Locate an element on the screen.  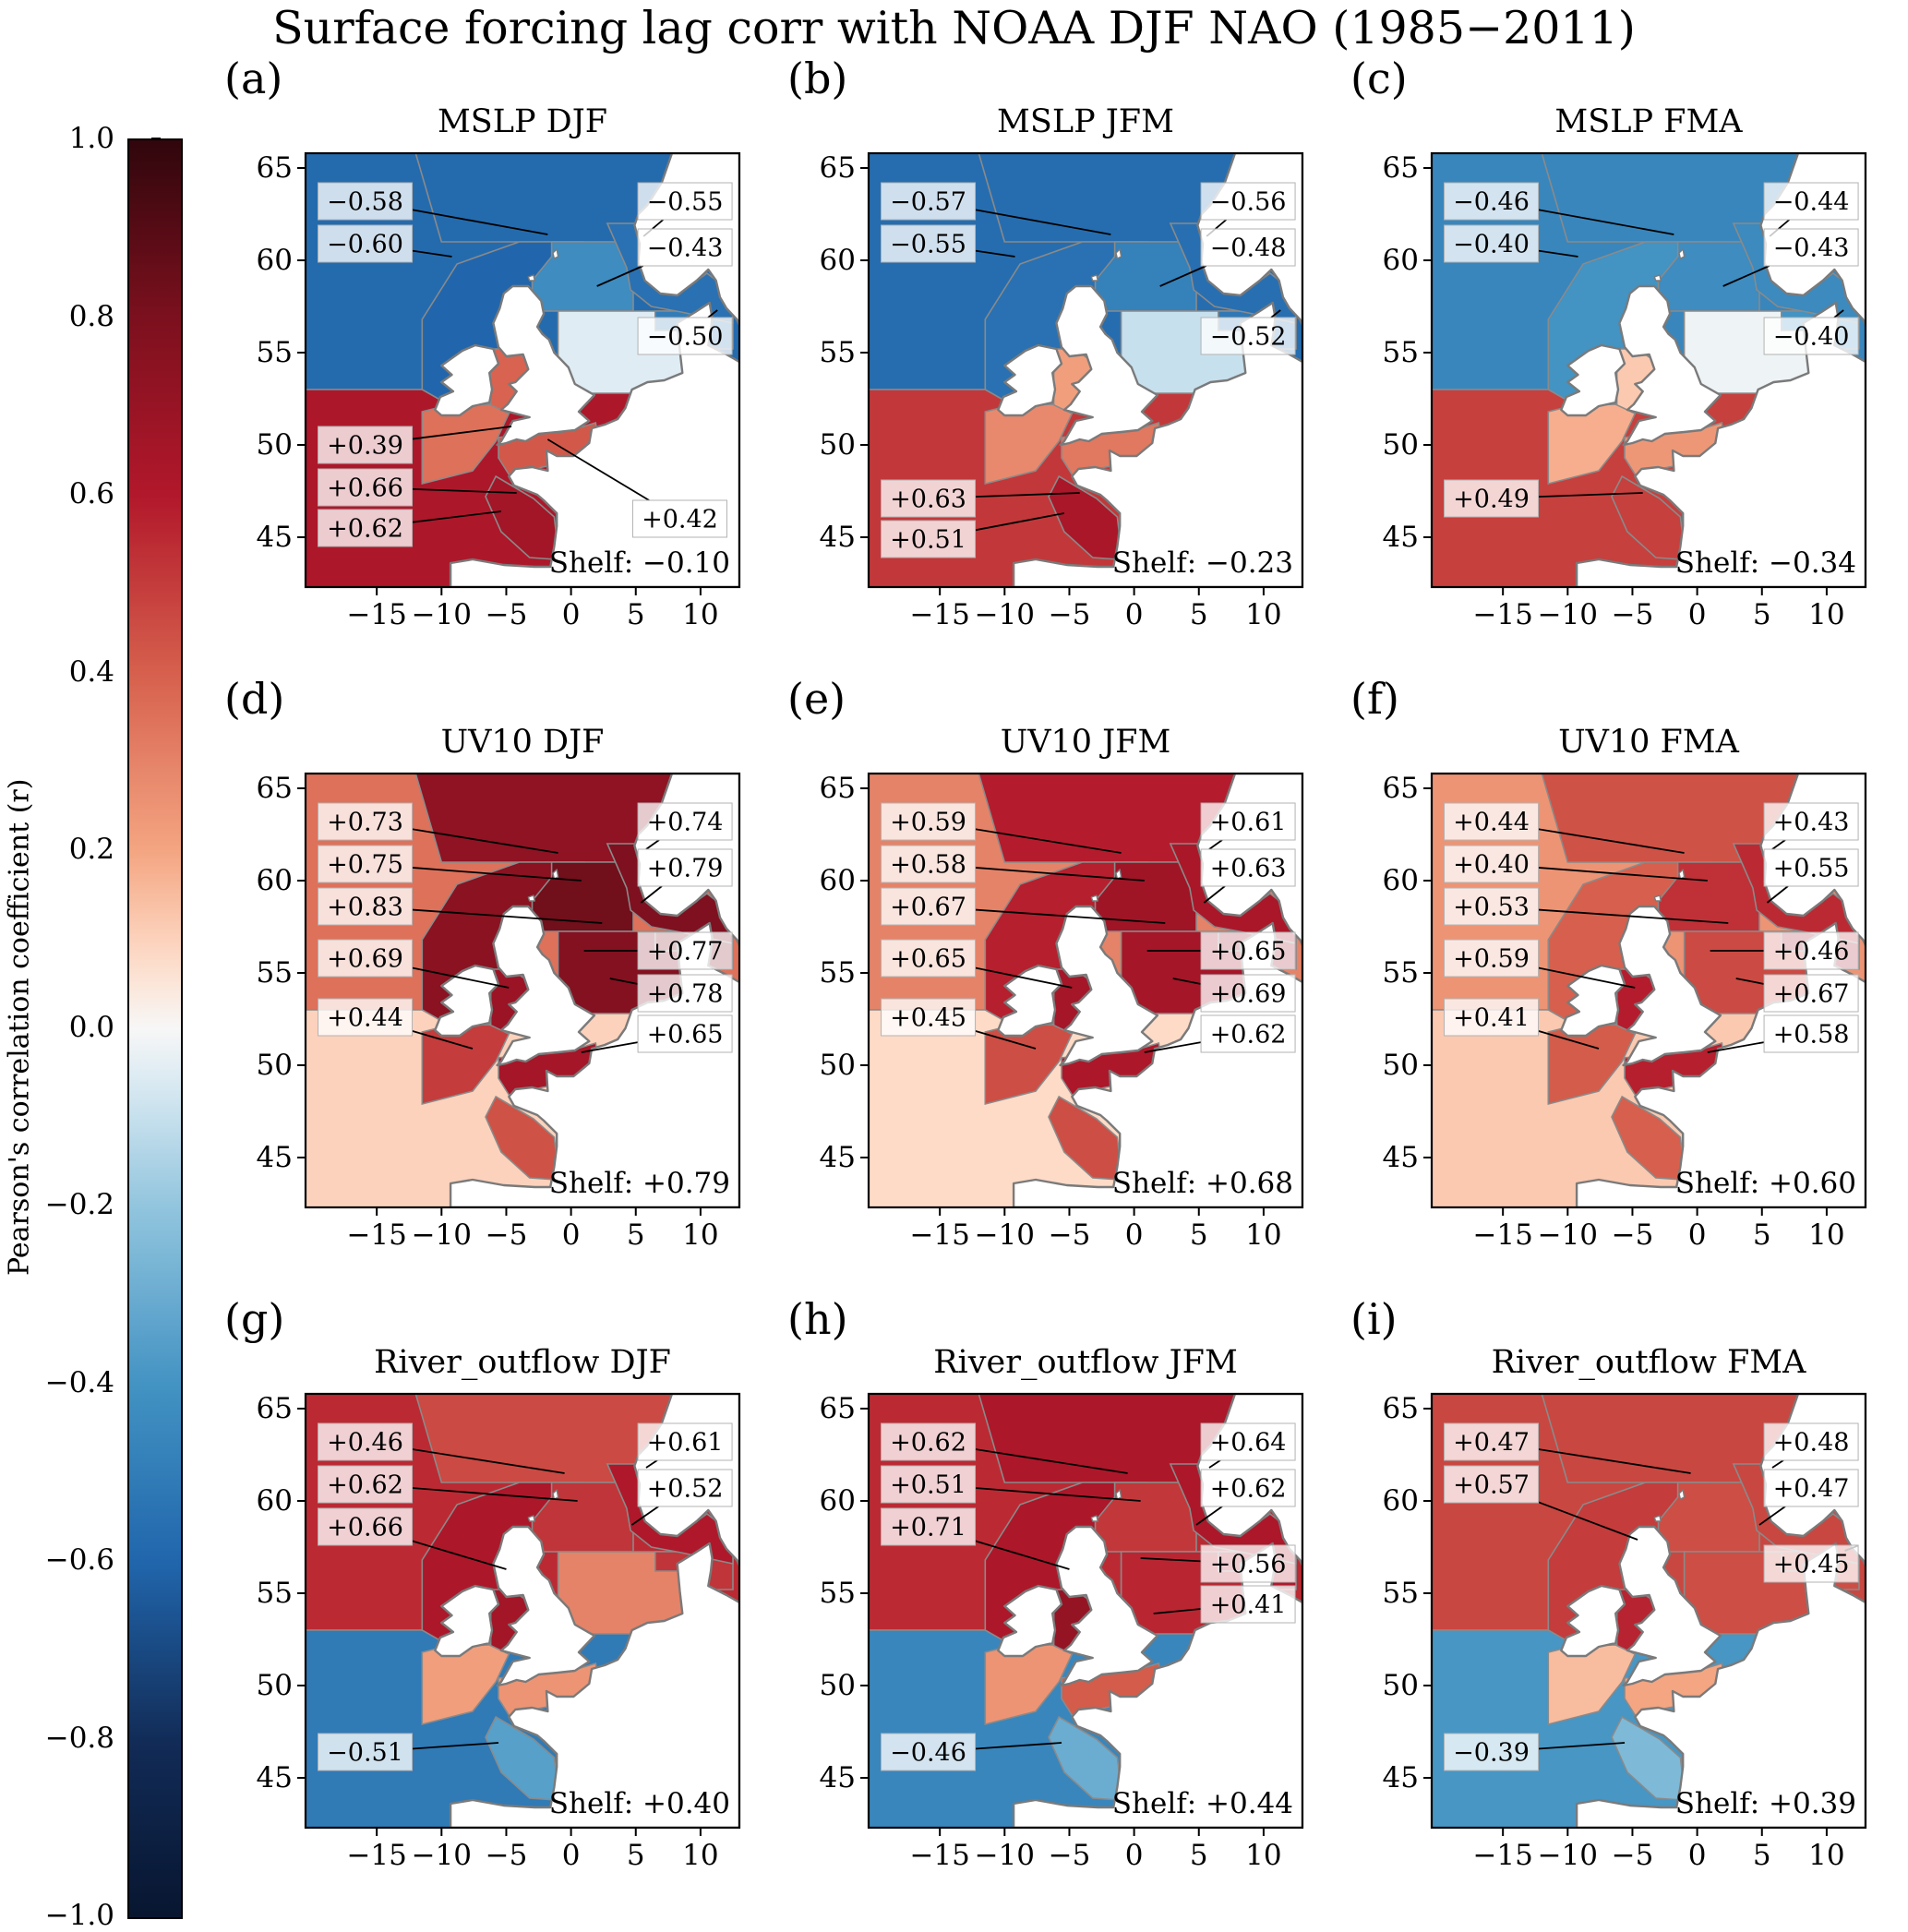
callout-value: +0.47 is located at coordinates (1811, 1489).